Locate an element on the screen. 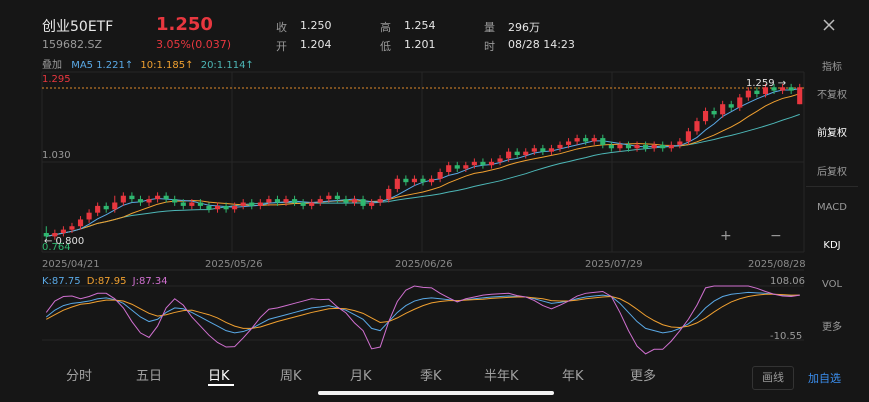 This screenshot has width=869, height=402. close-icon is located at coordinates (829, 25).